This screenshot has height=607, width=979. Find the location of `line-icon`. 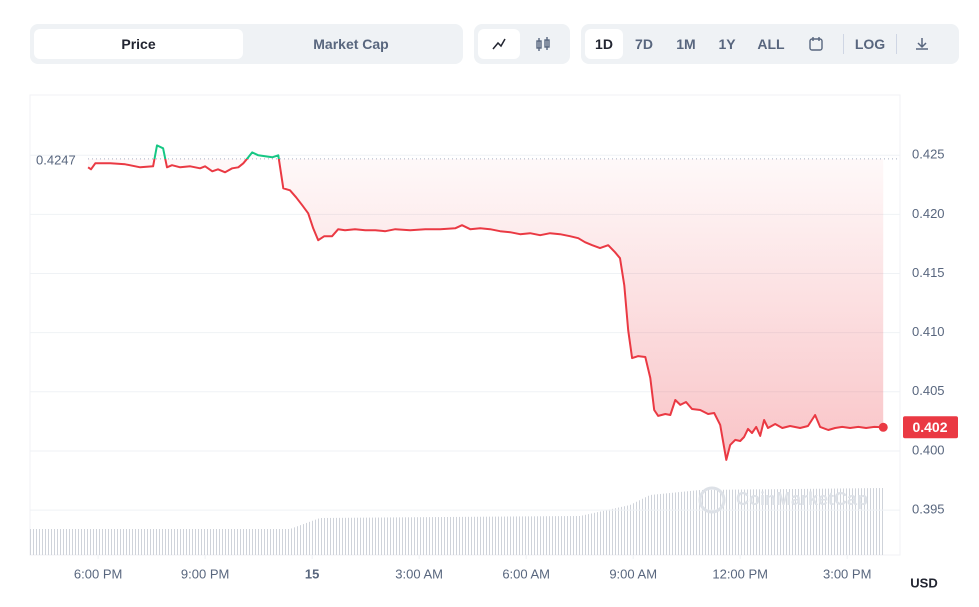

line-icon is located at coordinates (499, 44).